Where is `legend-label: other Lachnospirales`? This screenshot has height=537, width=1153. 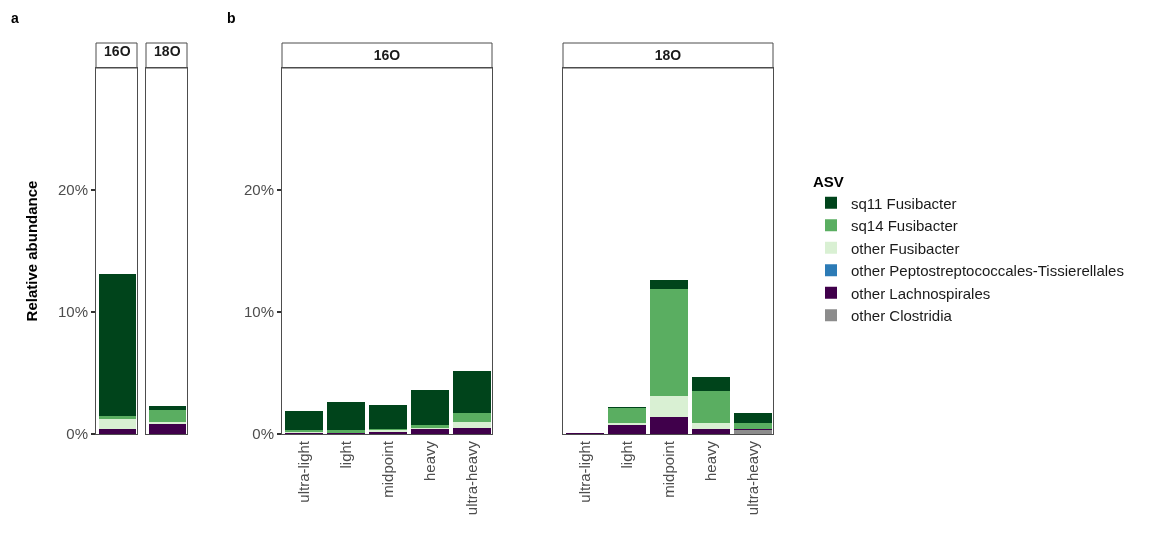 legend-label: other Lachnospirales is located at coordinates (921, 293).